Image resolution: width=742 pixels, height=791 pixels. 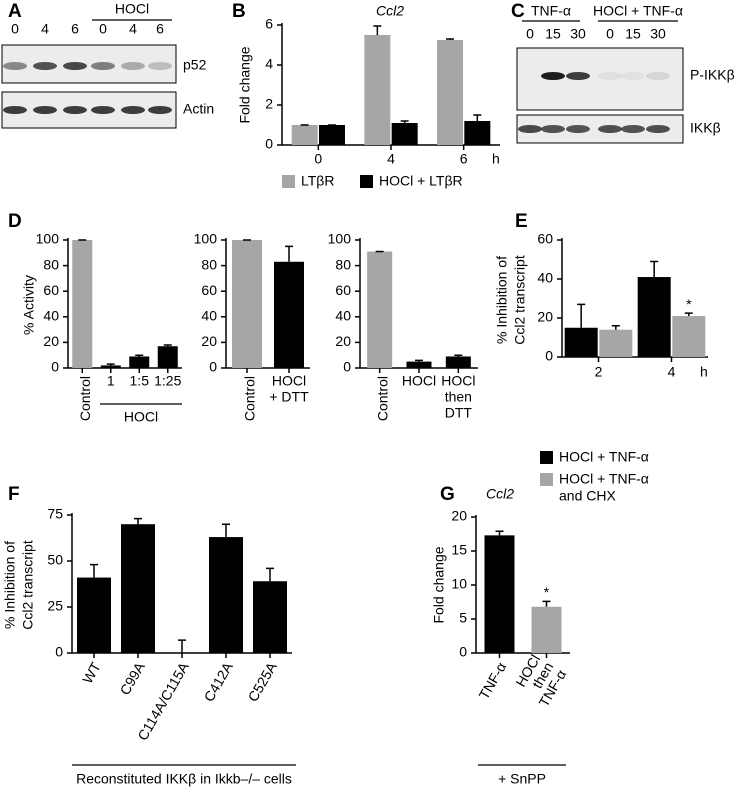 What do you see at coordinates (263, 682) in the screenshot?
I see `x-tick-label: C525A` at bounding box center [263, 682].